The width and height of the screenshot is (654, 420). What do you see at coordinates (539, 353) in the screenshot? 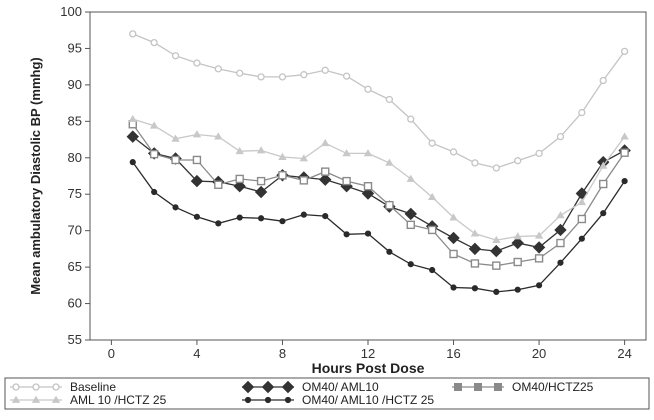
I see `x-tick-label: 20` at bounding box center [539, 353].